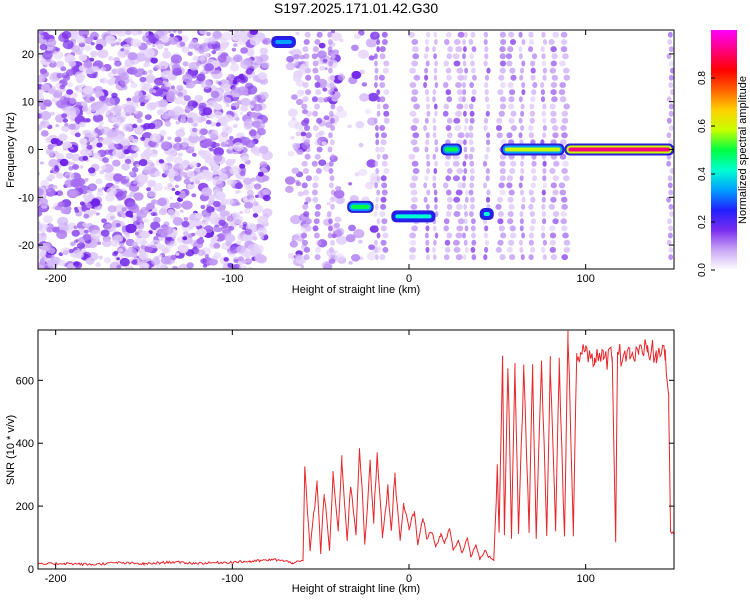 The image size is (750, 600). What do you see at coordinates (356, 589) in the screenshot?
I see `snr-x-label: Height of straight line (km)` at bounding box center [356, 589].